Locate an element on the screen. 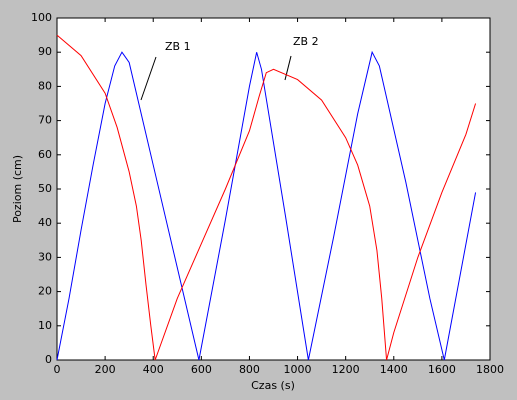 Image resolution: width=517 pixels, height=400 pixels. x-axis-label: Czas (s) is located at coordinates (273, 385).